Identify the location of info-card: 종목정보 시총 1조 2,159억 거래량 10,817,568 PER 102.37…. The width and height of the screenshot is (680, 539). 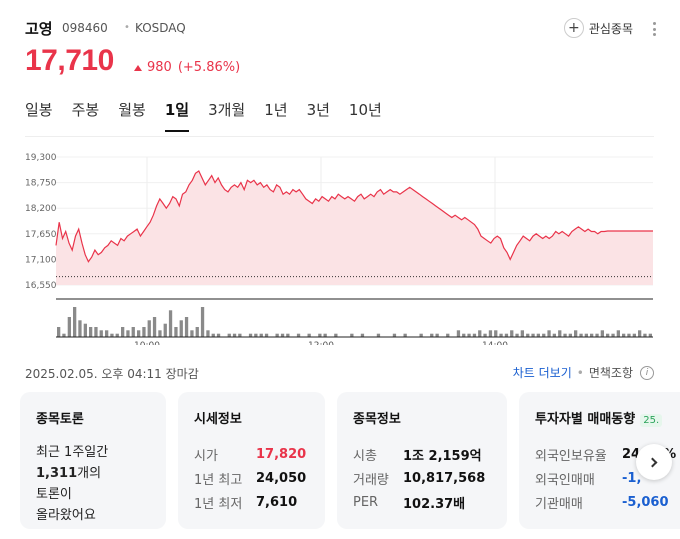
(422, 460).